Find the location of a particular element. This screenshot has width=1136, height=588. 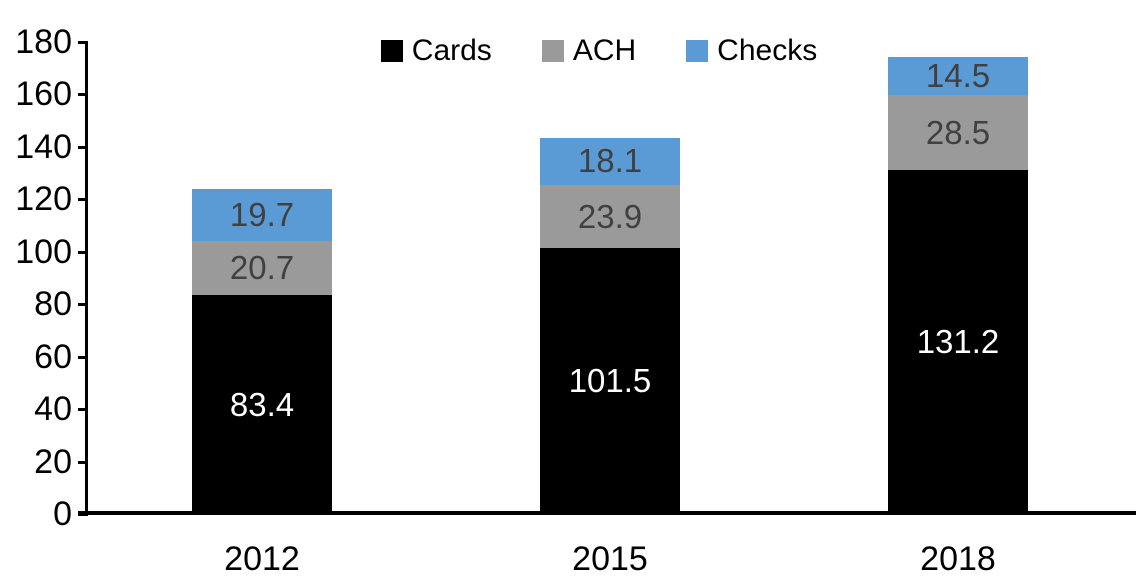

legend-item-ach: ACH is located at coordinates (589, 50).